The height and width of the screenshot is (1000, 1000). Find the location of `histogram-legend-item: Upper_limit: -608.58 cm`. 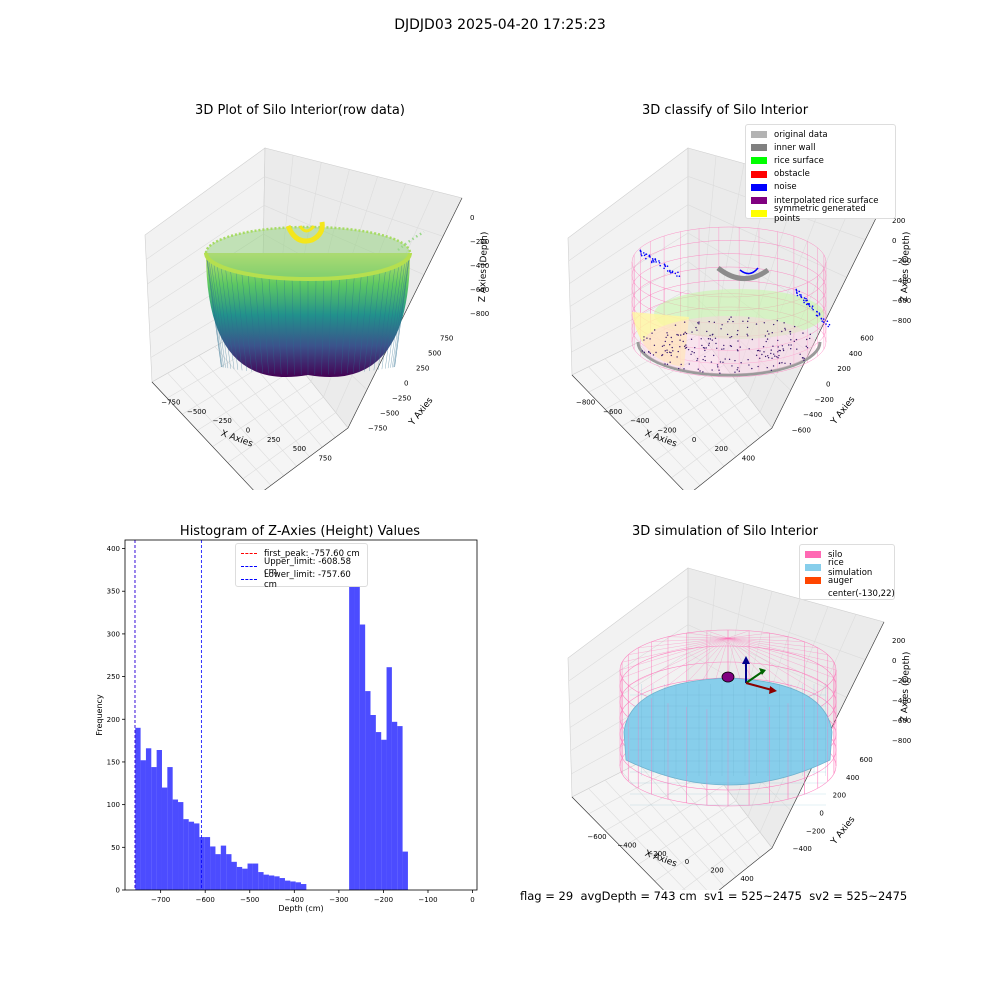

histogram-legend-item: Upper_limit: -608.58 cm is located at coordinates (301, 567).